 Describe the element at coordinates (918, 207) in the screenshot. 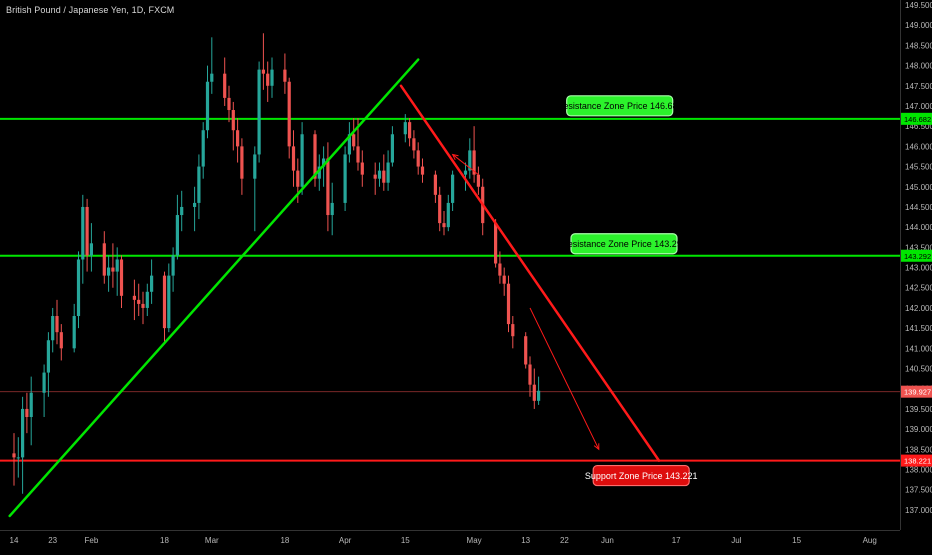

I see `price-tick-label: 144.500` at that location.